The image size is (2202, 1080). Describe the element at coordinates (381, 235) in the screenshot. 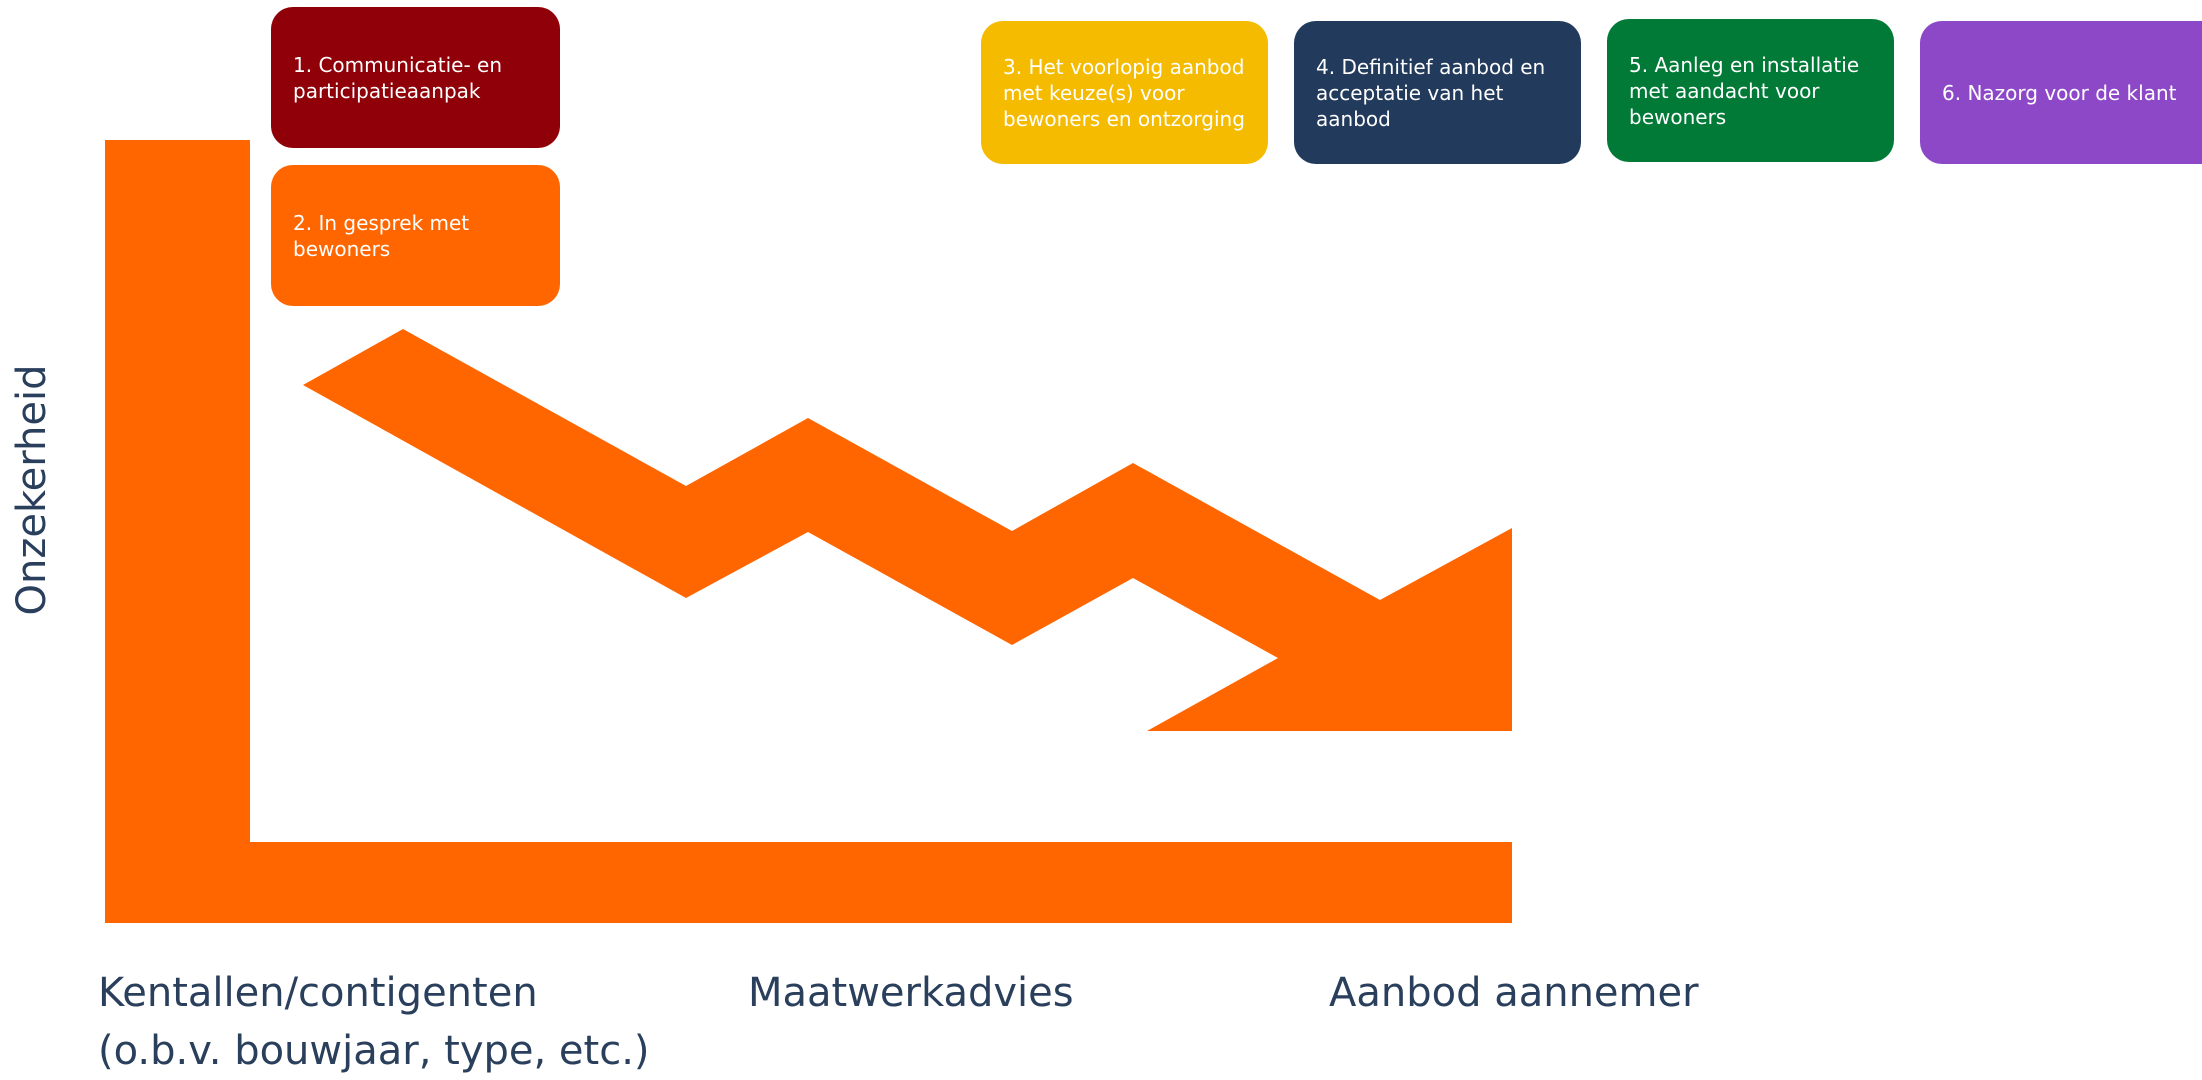

I see `step-2-label: 2. In gesprek met bewoners` at that location.